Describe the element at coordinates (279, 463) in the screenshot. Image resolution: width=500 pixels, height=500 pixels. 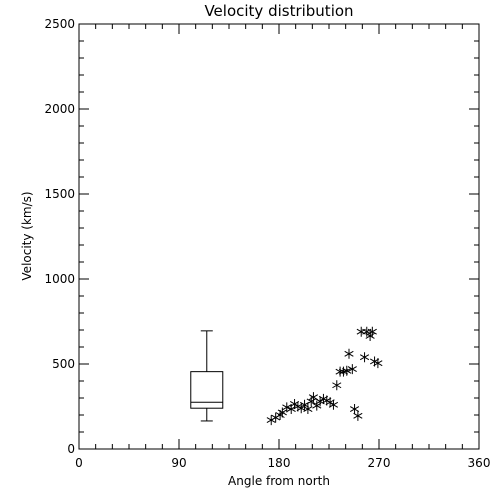
I see `x-tick-label: 180` at that location.